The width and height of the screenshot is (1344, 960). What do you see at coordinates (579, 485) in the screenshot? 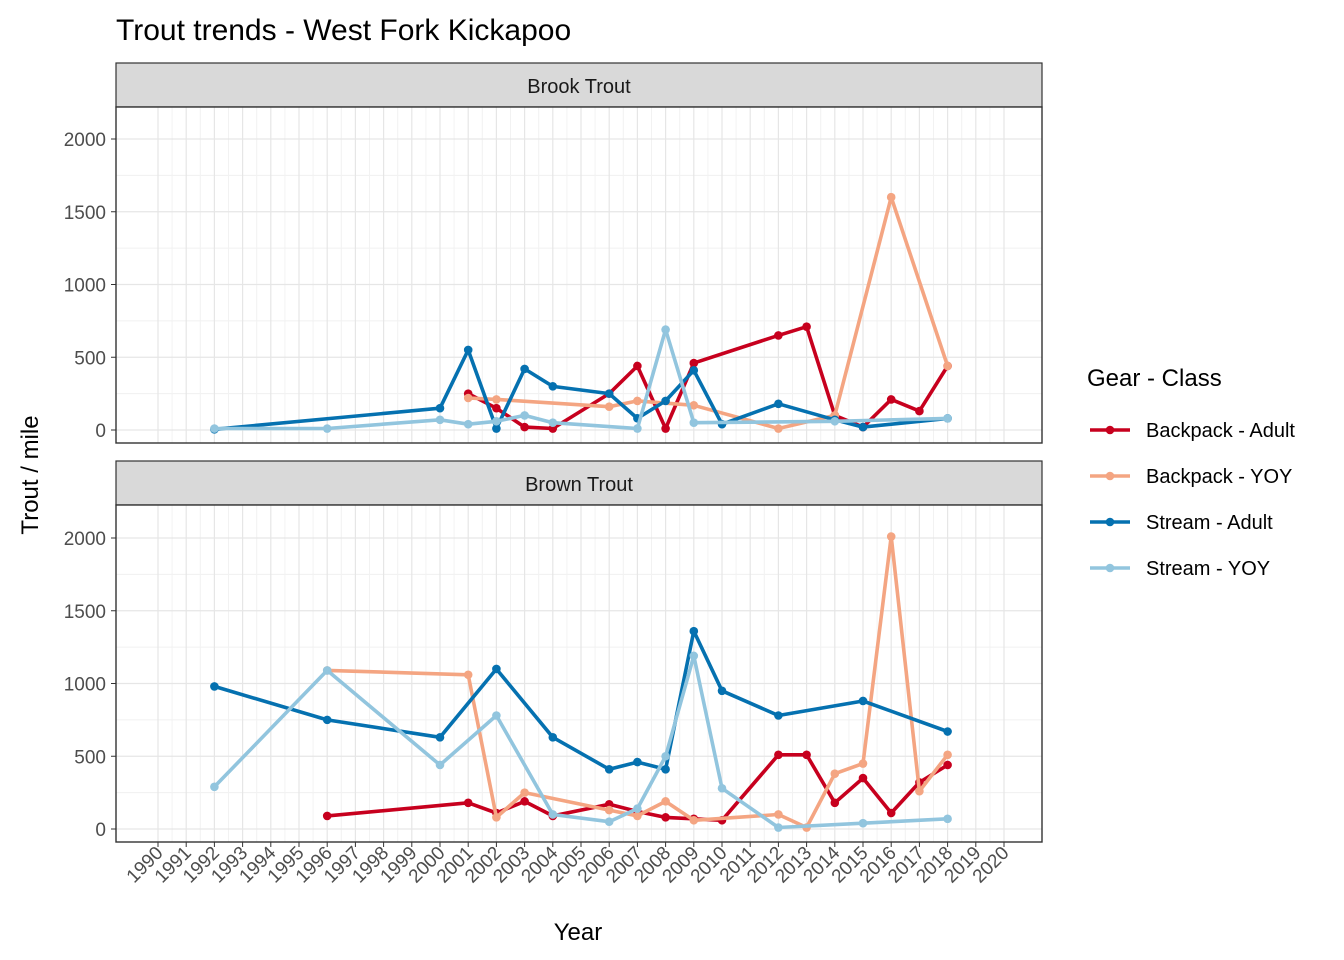
I see `facet-strip-label: Brown Trout` at bounding box center [579, 485].